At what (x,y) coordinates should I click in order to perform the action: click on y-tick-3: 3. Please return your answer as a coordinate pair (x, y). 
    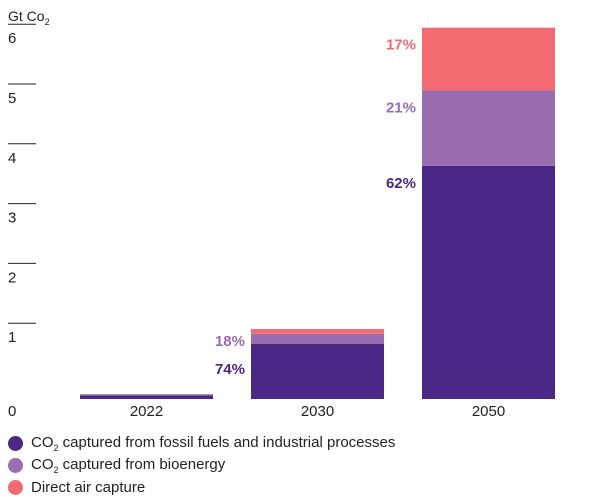
    Looking at the image, I should click on (12, 218).